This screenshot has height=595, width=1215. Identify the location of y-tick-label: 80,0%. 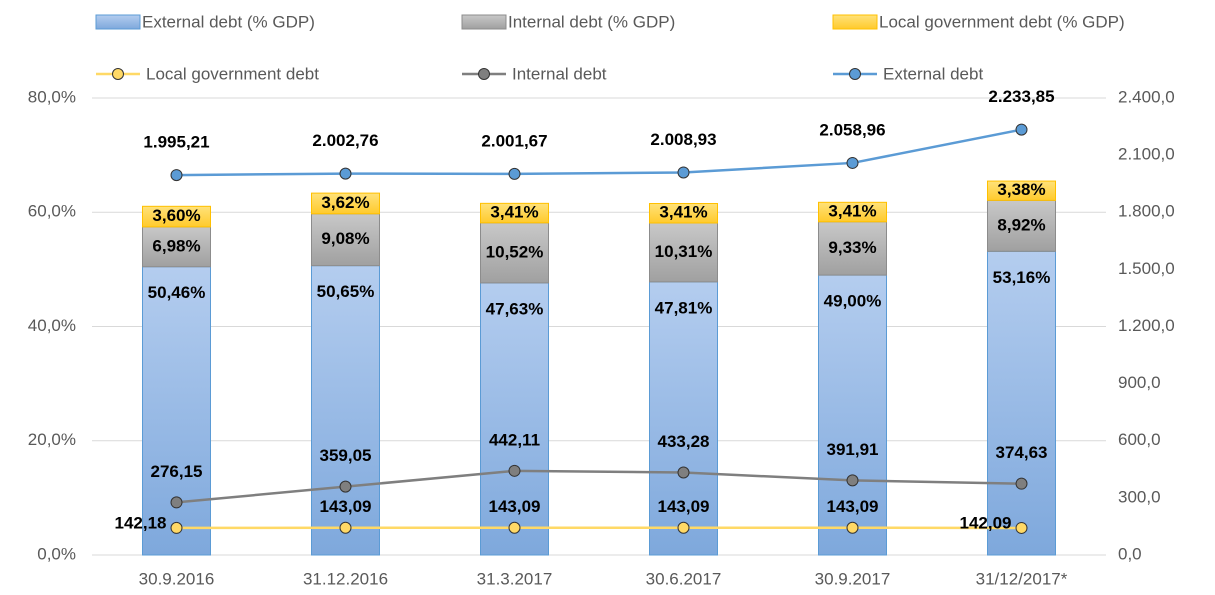
(52, 96).